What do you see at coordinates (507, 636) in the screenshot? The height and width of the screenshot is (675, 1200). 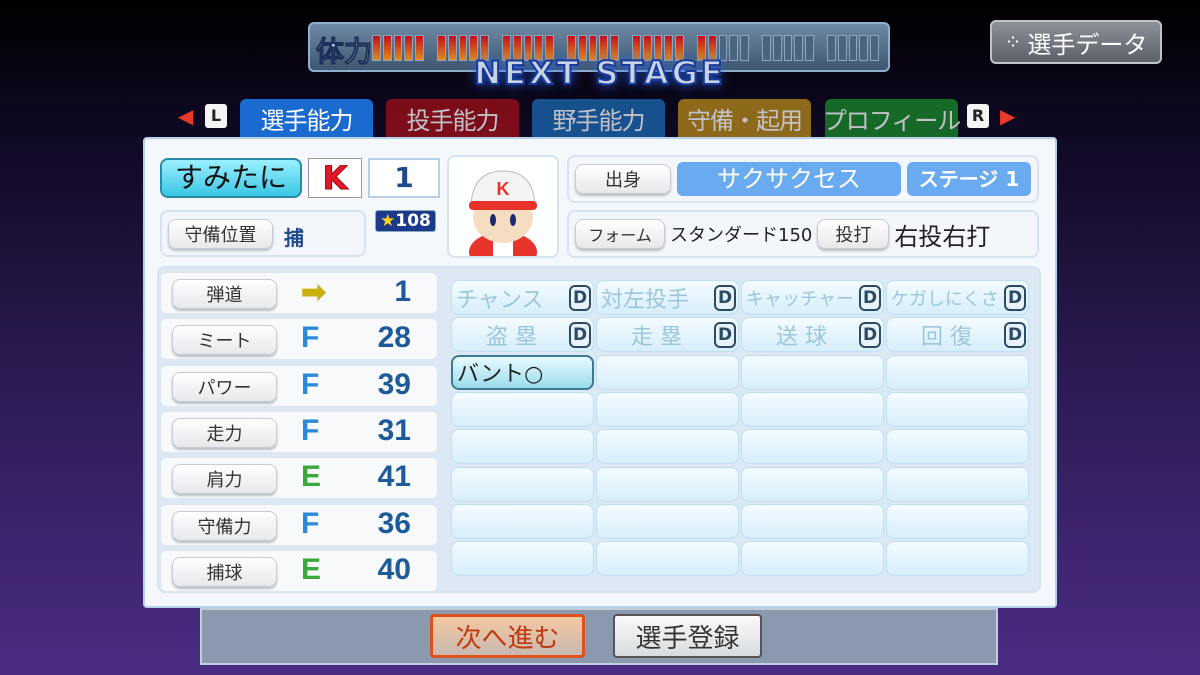 I see `next-button: 次へ進む` at bounding box center [507, 636].